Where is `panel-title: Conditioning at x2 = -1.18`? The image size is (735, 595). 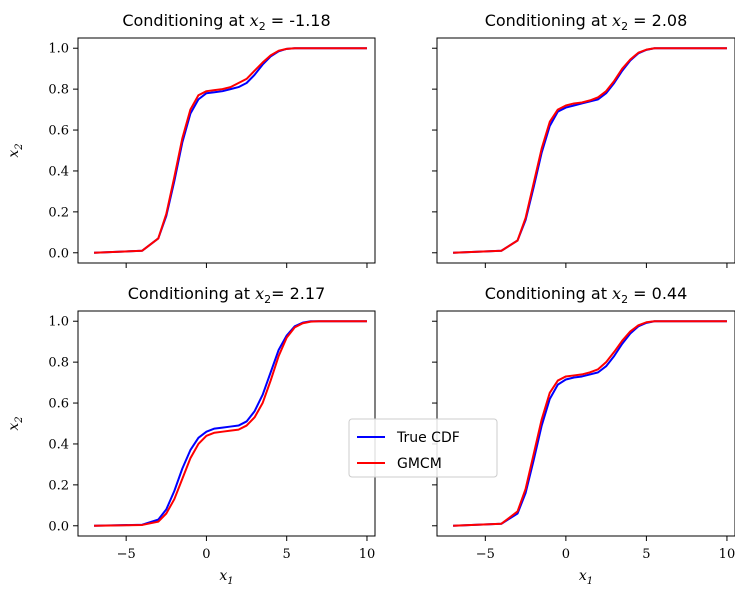 panel-title: Conditioning at x2 = -1.18 is located at coordinates (226, 22).